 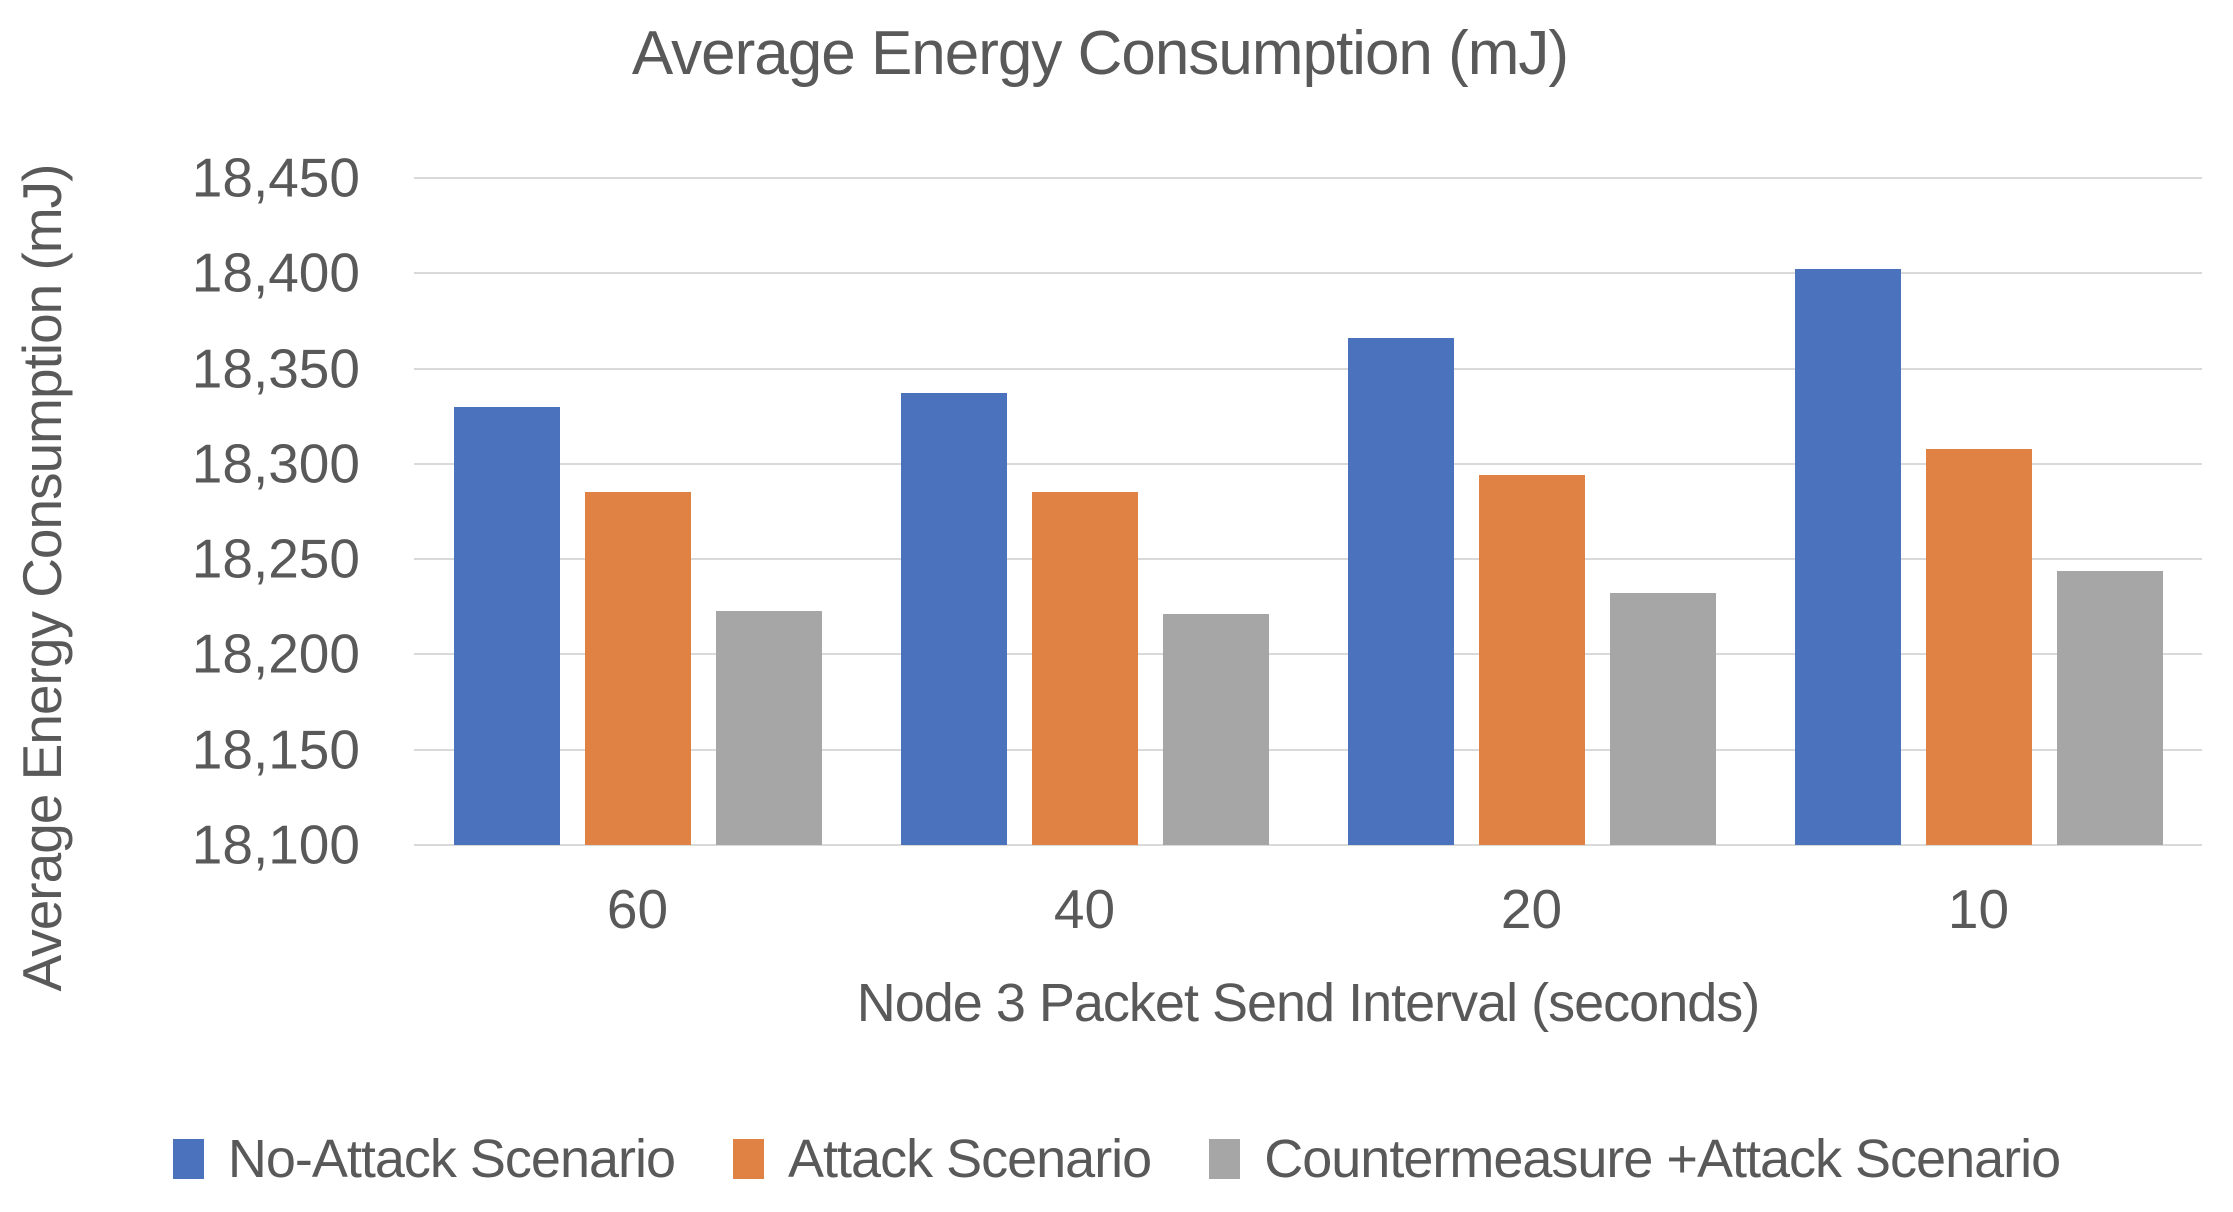 What do you see at coordinates (275, 844) in the screenshot?
I see `y-tick-label: 18,100` at bounding box center [275, 844].